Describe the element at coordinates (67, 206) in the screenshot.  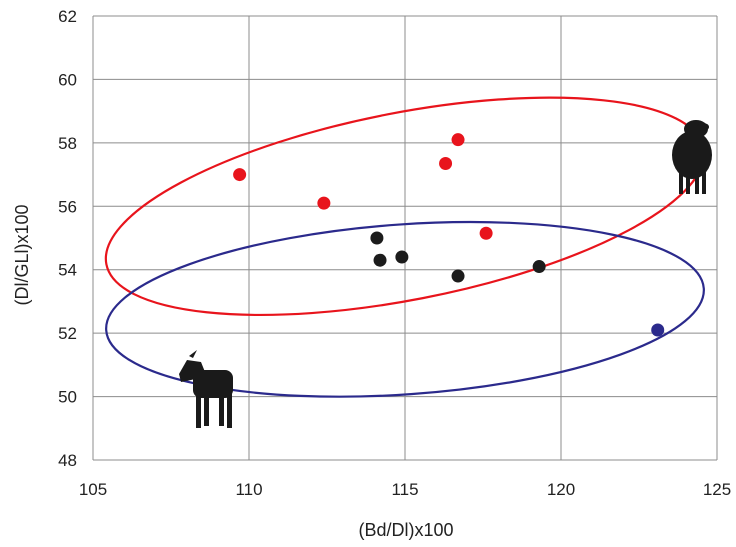
I see `y-tick-label: 56` at that location.